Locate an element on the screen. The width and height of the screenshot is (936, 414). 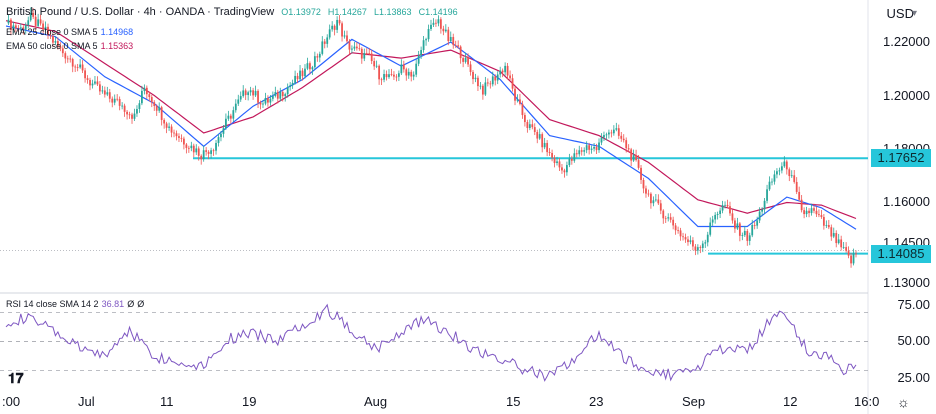
rsi-label: RSI 14 close SMA 14 2 is located at coordinates (52, 304).